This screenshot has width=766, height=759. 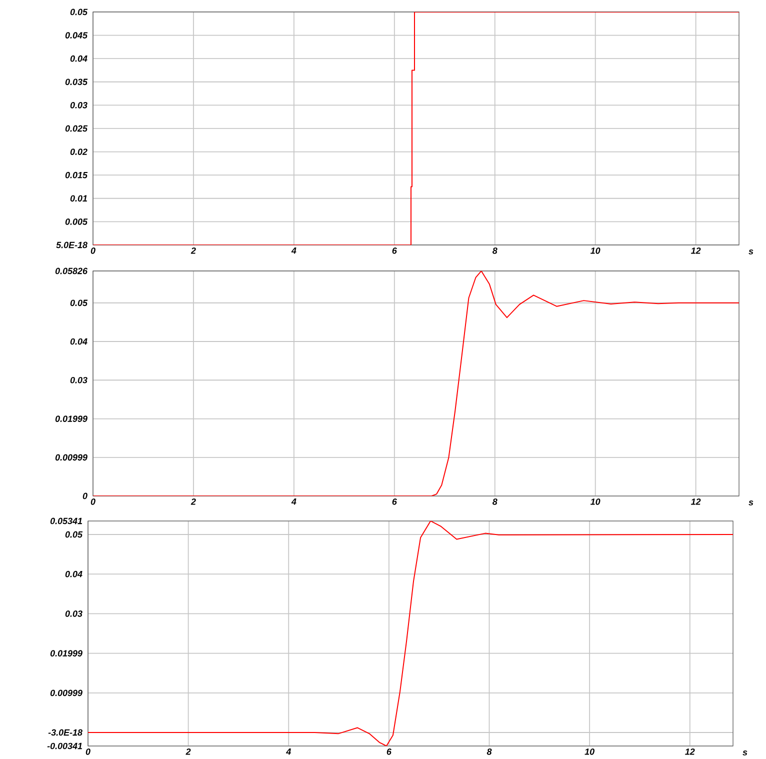 I want to click on y-tick-label: -0.00341, so click(x=64, y=746).